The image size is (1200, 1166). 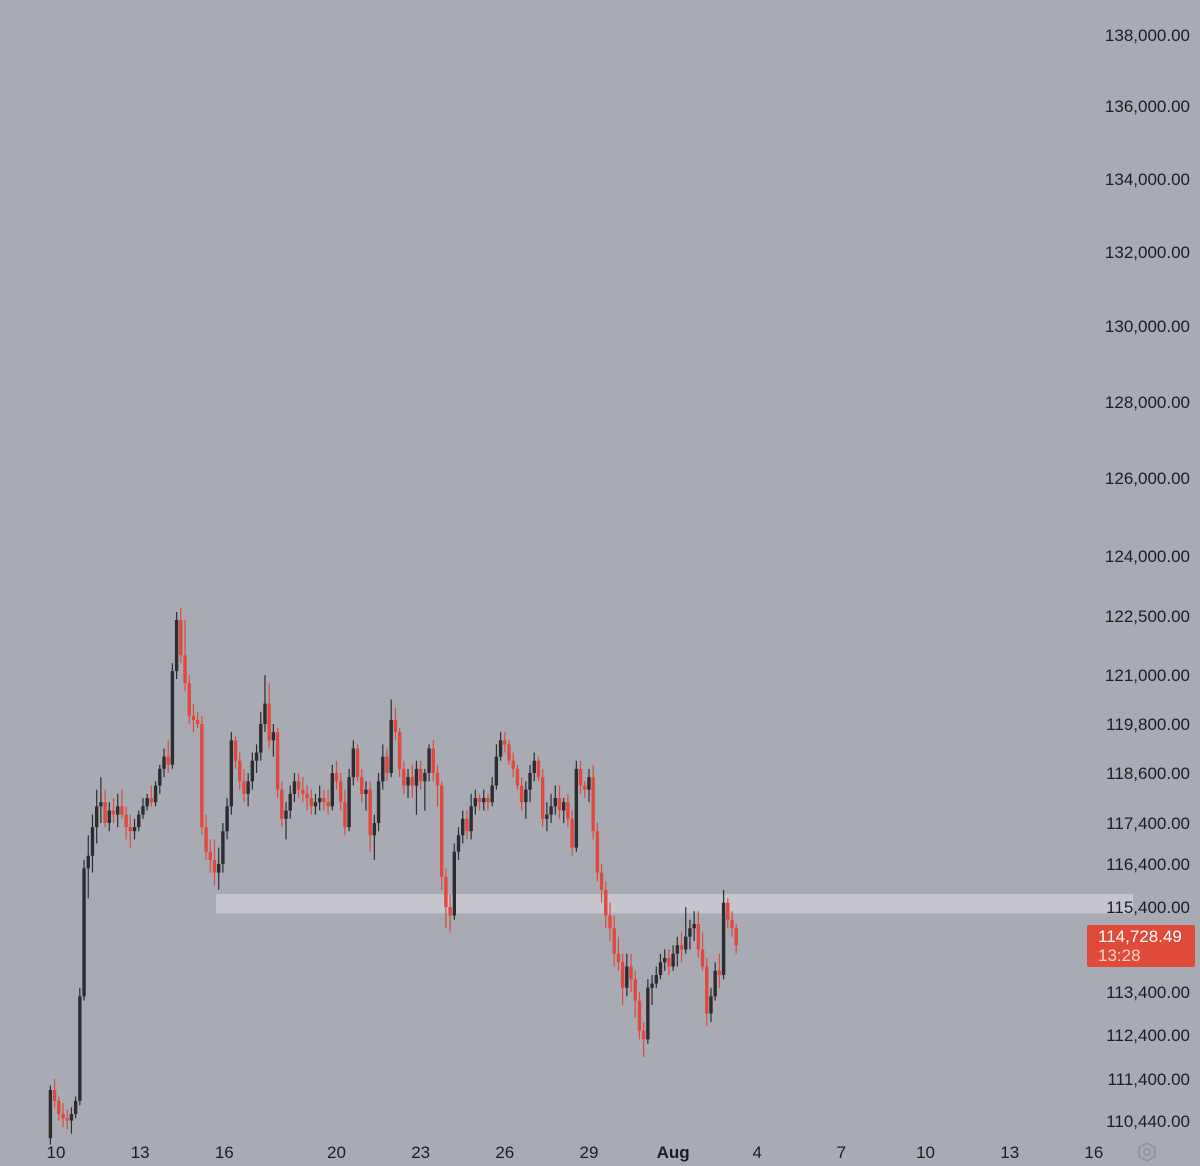 What do you see at coordinates (1147, 1152) in the screenshot?
I see `gear-icon` at bounding box center [1147, 1152].